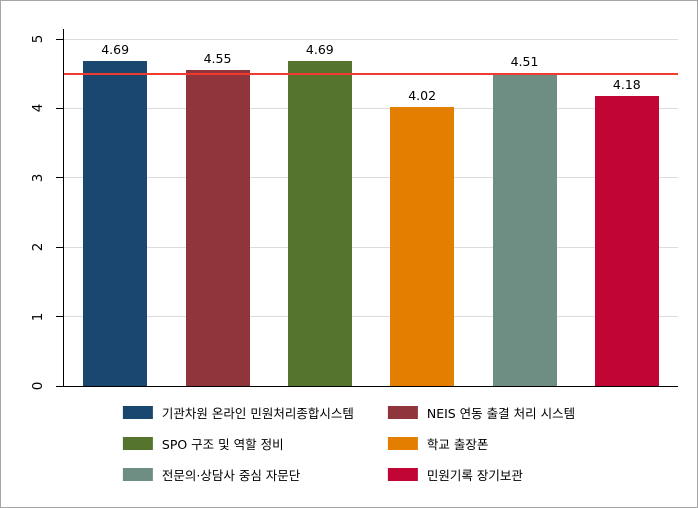 This screenshot has height=508, width=698. Describe the element at coordinates (38, 108) in the screenshot. I see `y-axis-tick-label: 4` at that location.